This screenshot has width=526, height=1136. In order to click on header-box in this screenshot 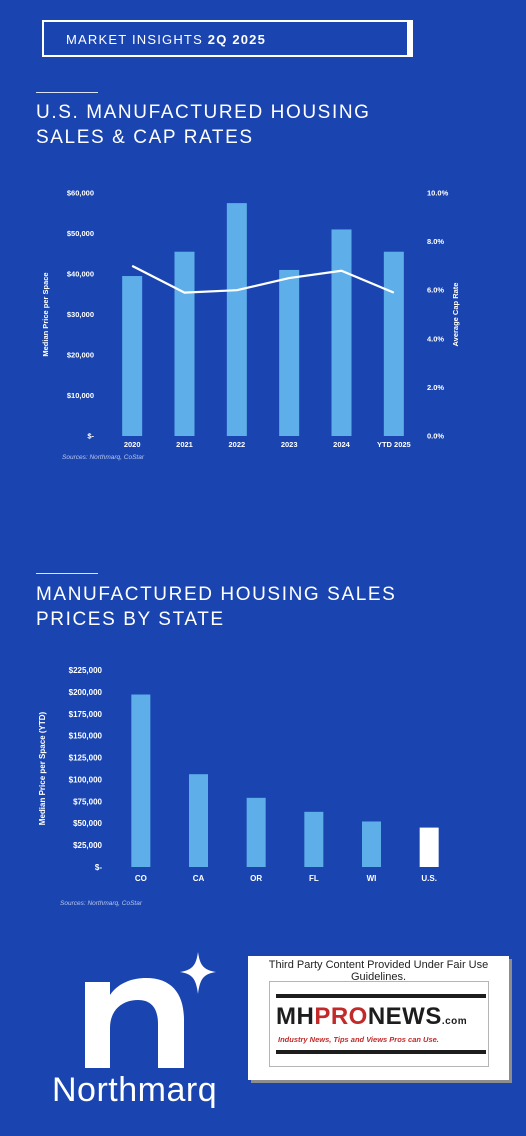, I will do `click(225, 38)`.